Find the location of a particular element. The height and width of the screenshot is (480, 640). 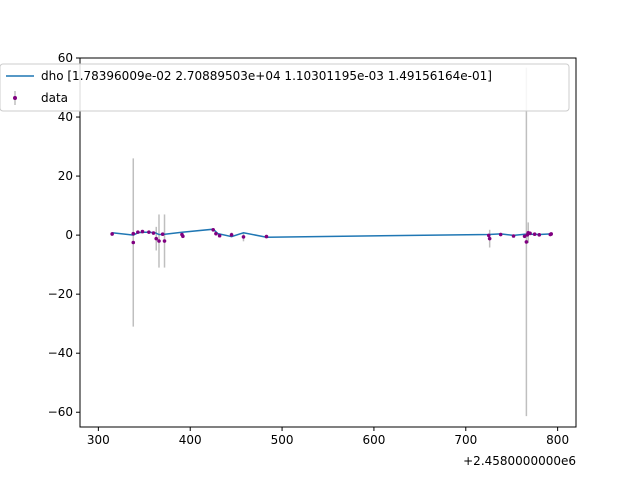

x-tick-label: 400 is located at coordinates (190, 440).